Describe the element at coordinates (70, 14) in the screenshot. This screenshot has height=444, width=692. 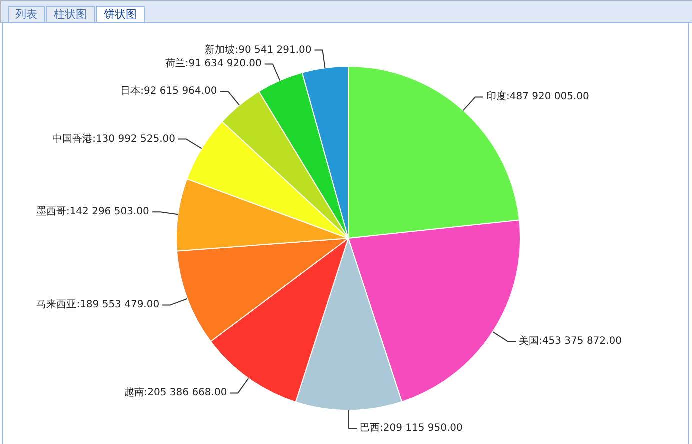
I see `text: 柱状图` at that location.